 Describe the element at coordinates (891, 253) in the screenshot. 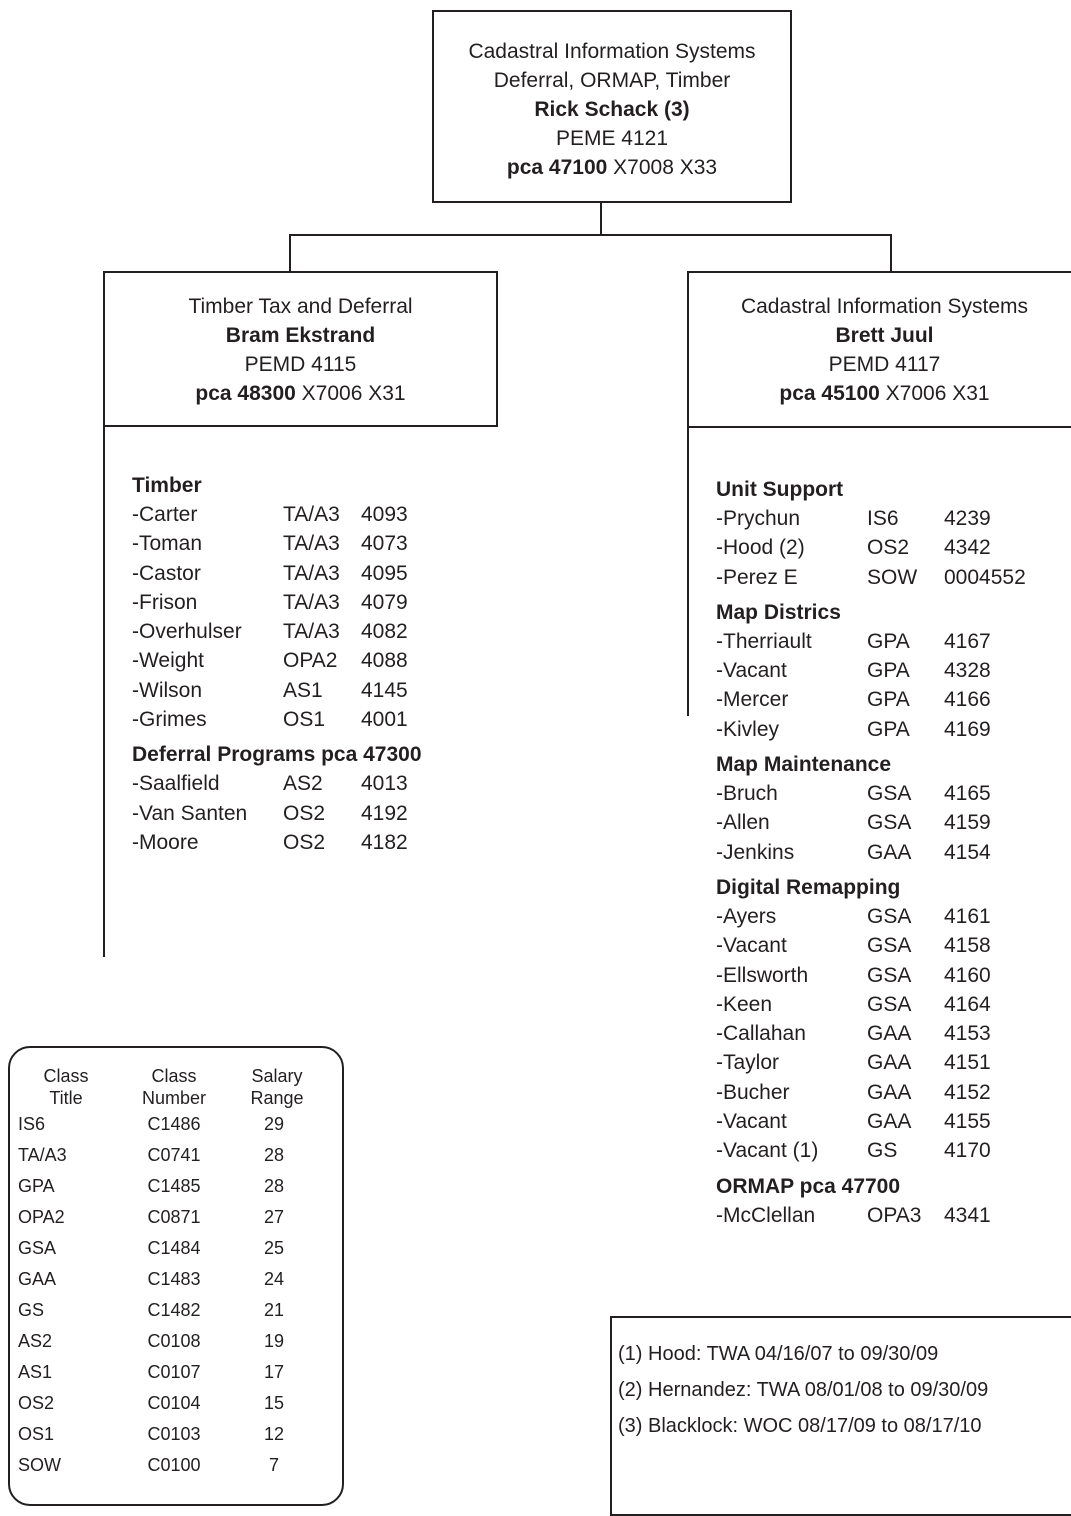

I see `connector-right-down` at that location.